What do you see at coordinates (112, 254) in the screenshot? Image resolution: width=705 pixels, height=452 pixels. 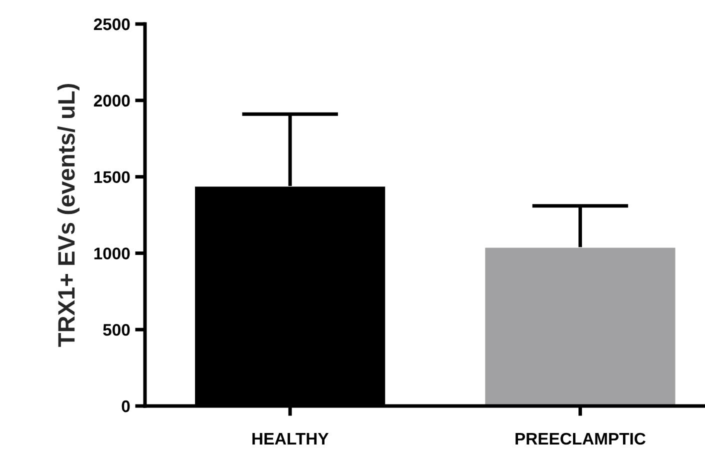 I see `y-tick-label: 1000` at bounding box center [112, 254].